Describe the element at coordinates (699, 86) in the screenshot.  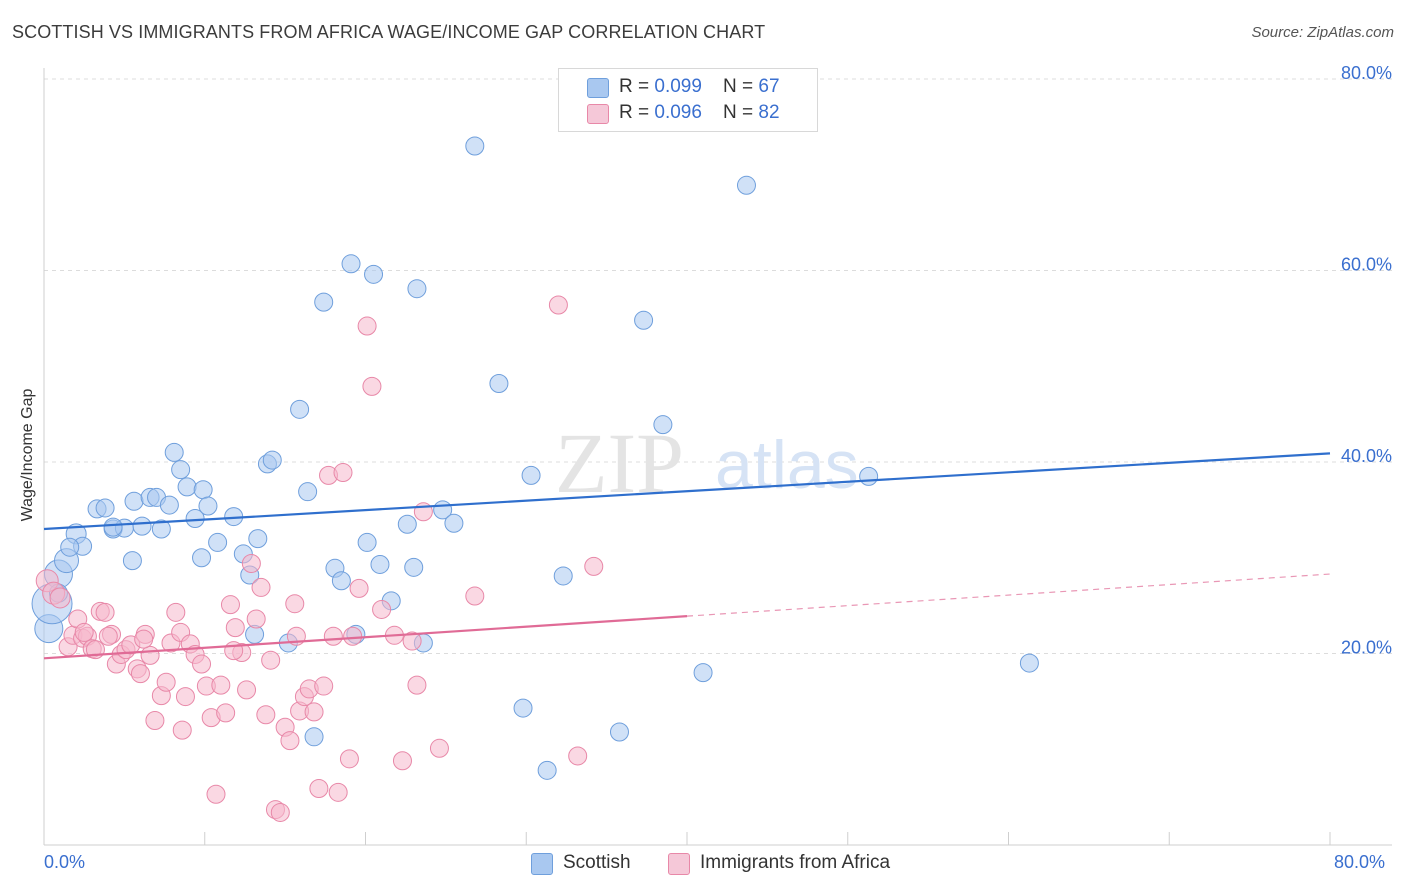
I see `legend-text-scottish: R = 0.099 N = 67` at that location.